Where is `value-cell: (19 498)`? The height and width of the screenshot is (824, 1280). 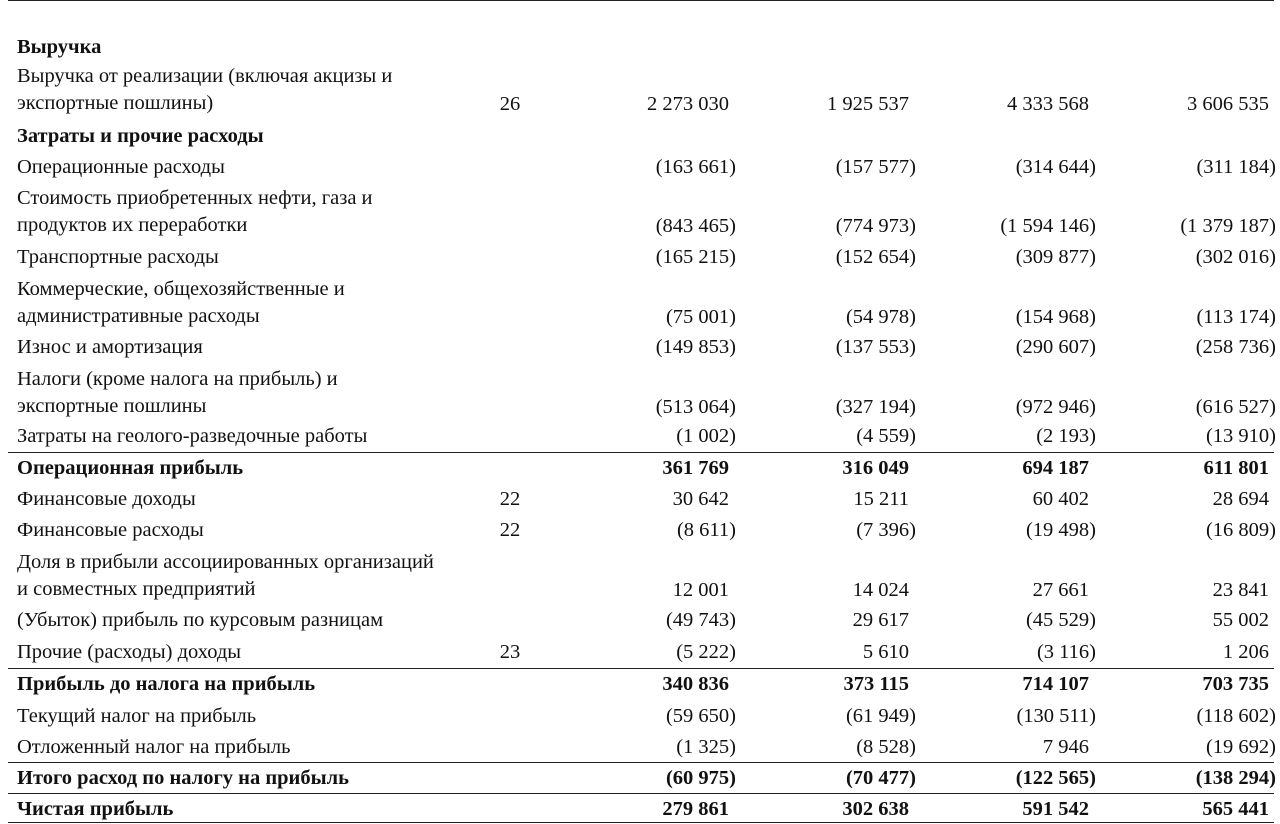 value-cell: (19 498) is located at coordinates (1060, 530).